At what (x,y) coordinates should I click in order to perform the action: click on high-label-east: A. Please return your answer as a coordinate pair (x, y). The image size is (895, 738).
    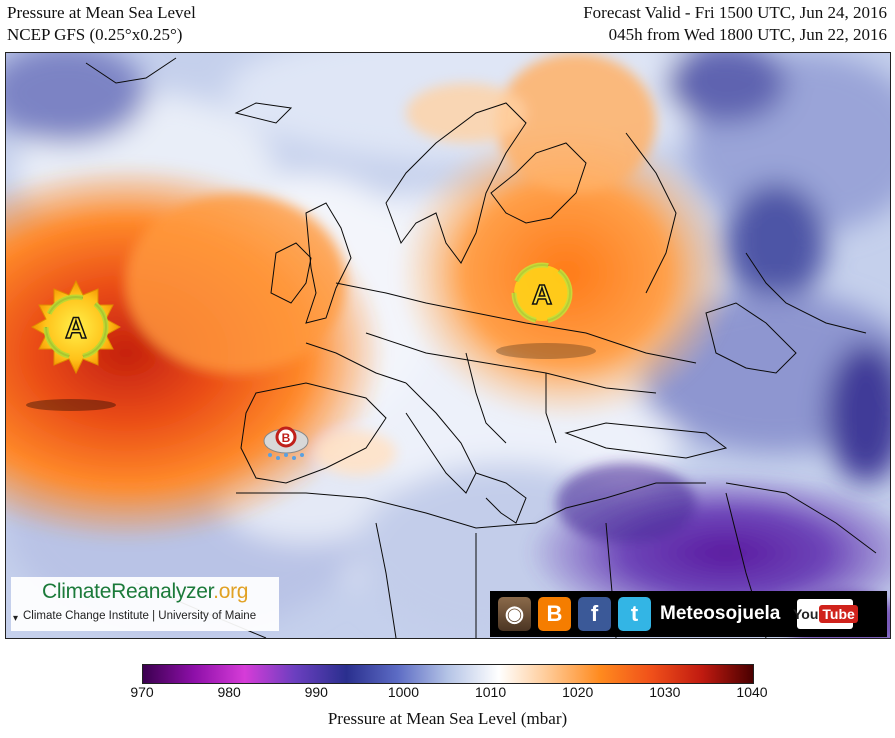
    Looking at the image, I should click on (542, 294).